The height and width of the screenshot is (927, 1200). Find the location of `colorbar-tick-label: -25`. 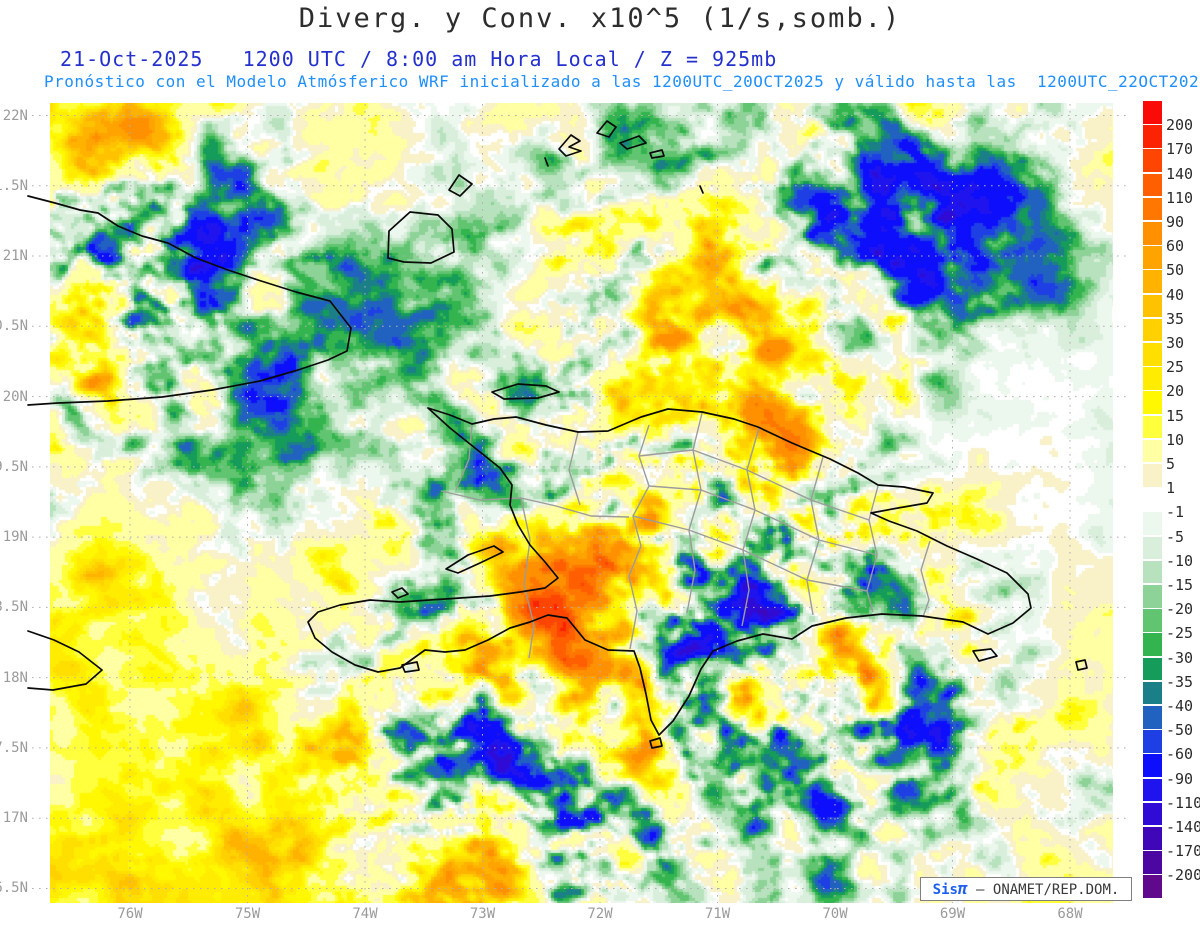

colorbar-tick-label: -25 is located at coordinates (1180, 633).